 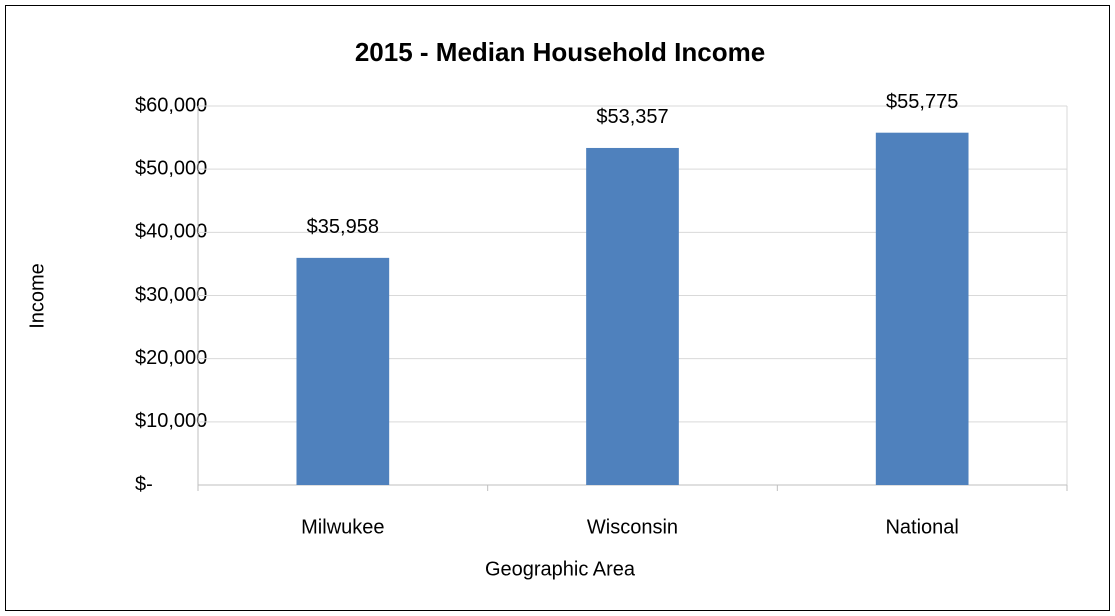 I want to click on y-tick-label: $50,000, so click(x=171, y=168).